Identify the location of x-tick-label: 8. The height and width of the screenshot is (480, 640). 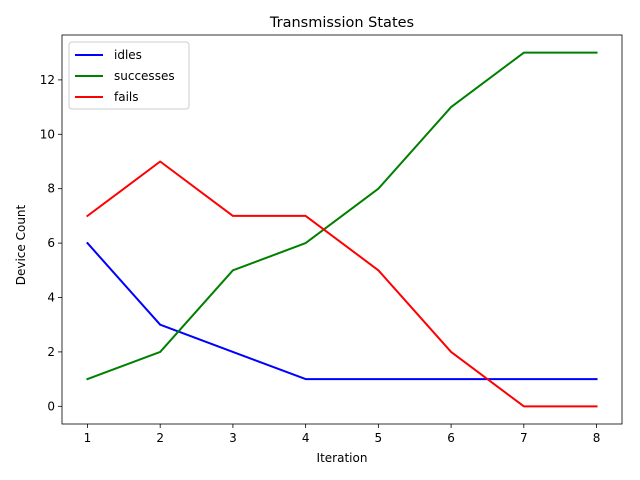
(597, 438).